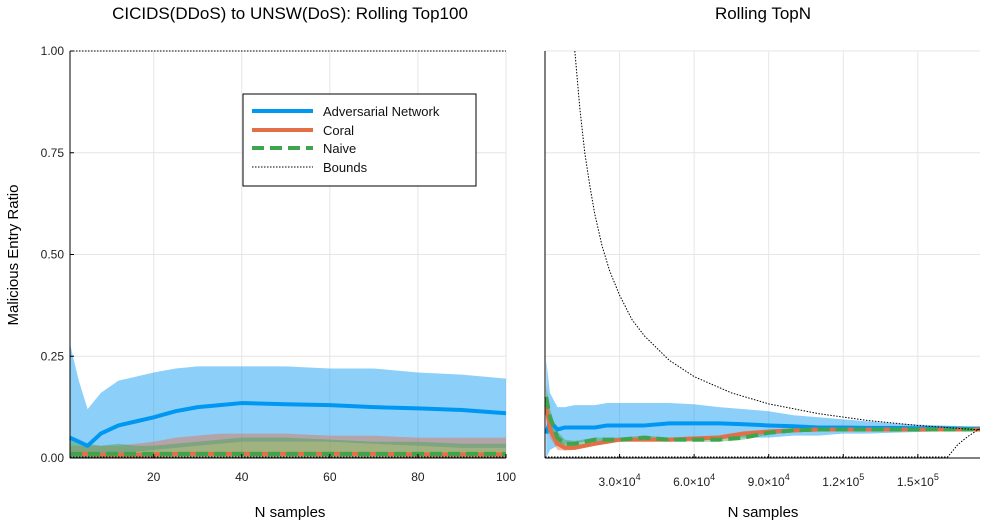  I want to click on right-x-tick-label: 3.0×10⁴, so click(620, 480).